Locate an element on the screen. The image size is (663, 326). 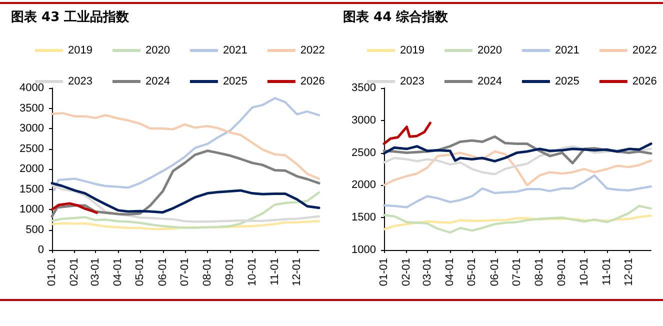
y-tick-label: 500 is located at coordinates (35, 230).